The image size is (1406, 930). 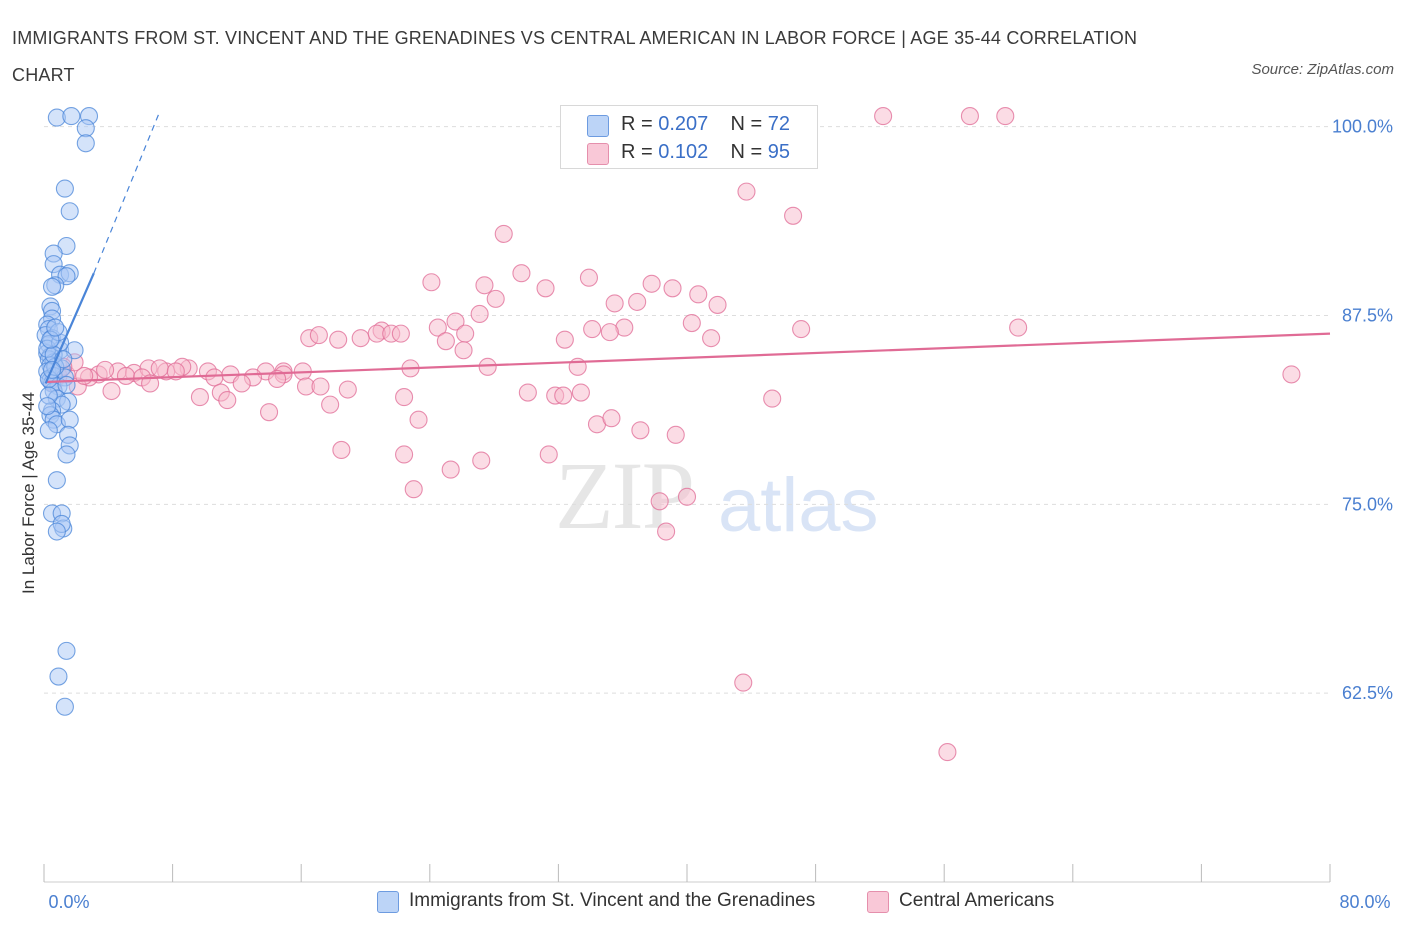 I want to click on legend-swatch-pink, so click(x=878, y=902).